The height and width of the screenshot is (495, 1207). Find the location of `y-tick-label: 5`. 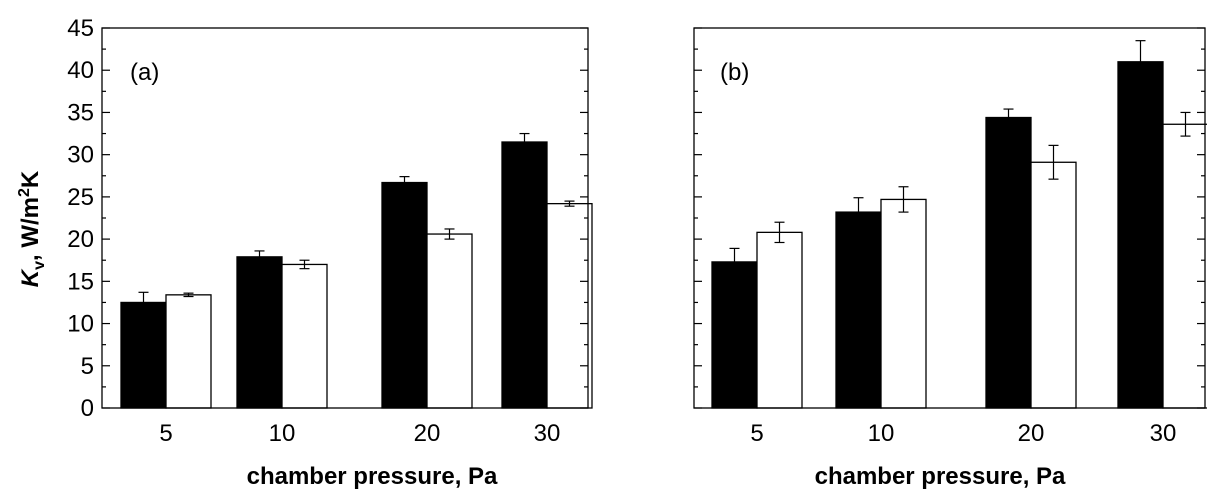

y-tick-label: 5 is located at coordinates (87, 366).